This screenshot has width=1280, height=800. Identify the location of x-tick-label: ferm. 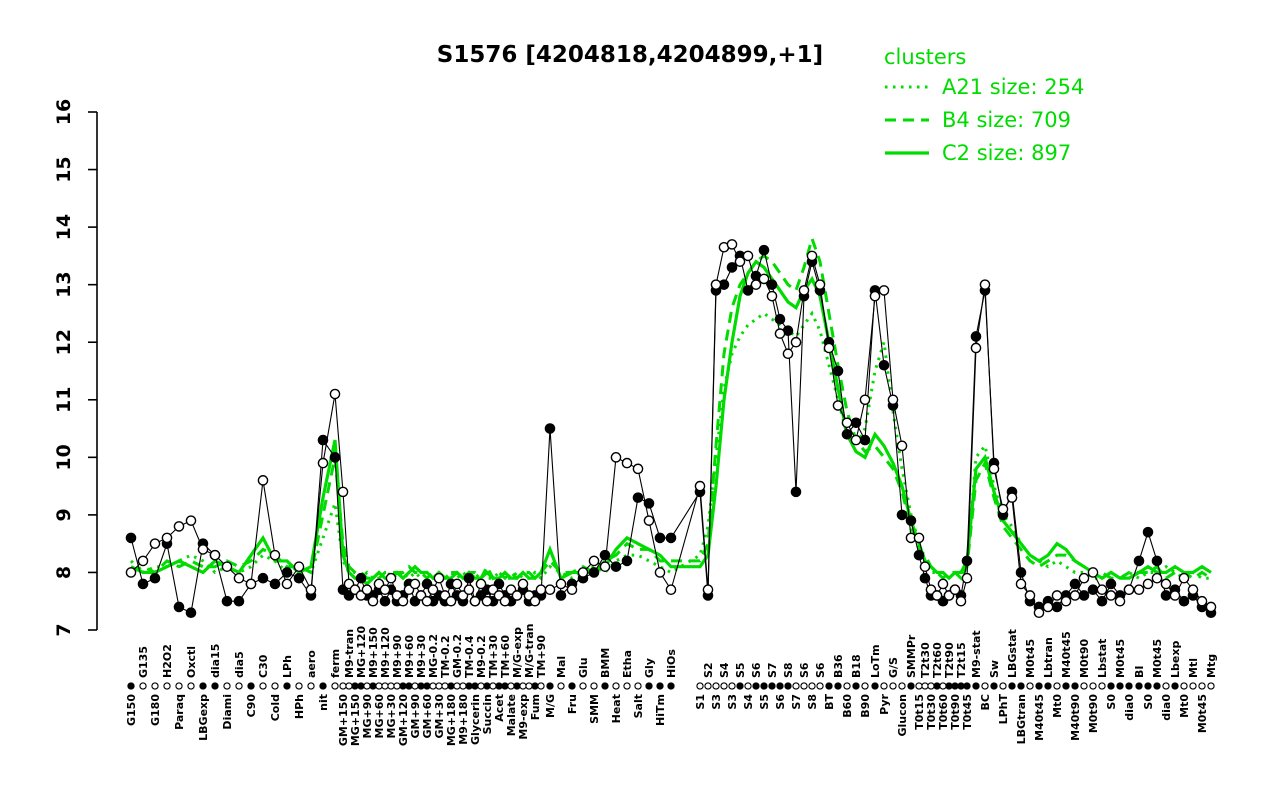
(335, 663).